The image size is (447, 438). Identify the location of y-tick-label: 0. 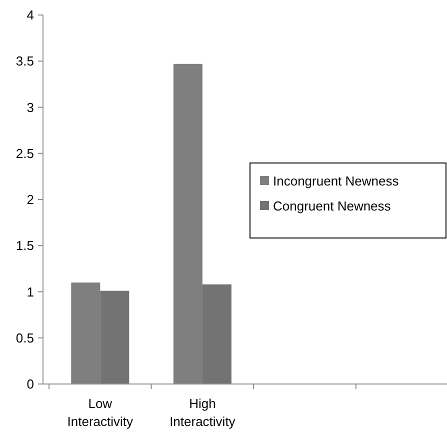
(30, 384).